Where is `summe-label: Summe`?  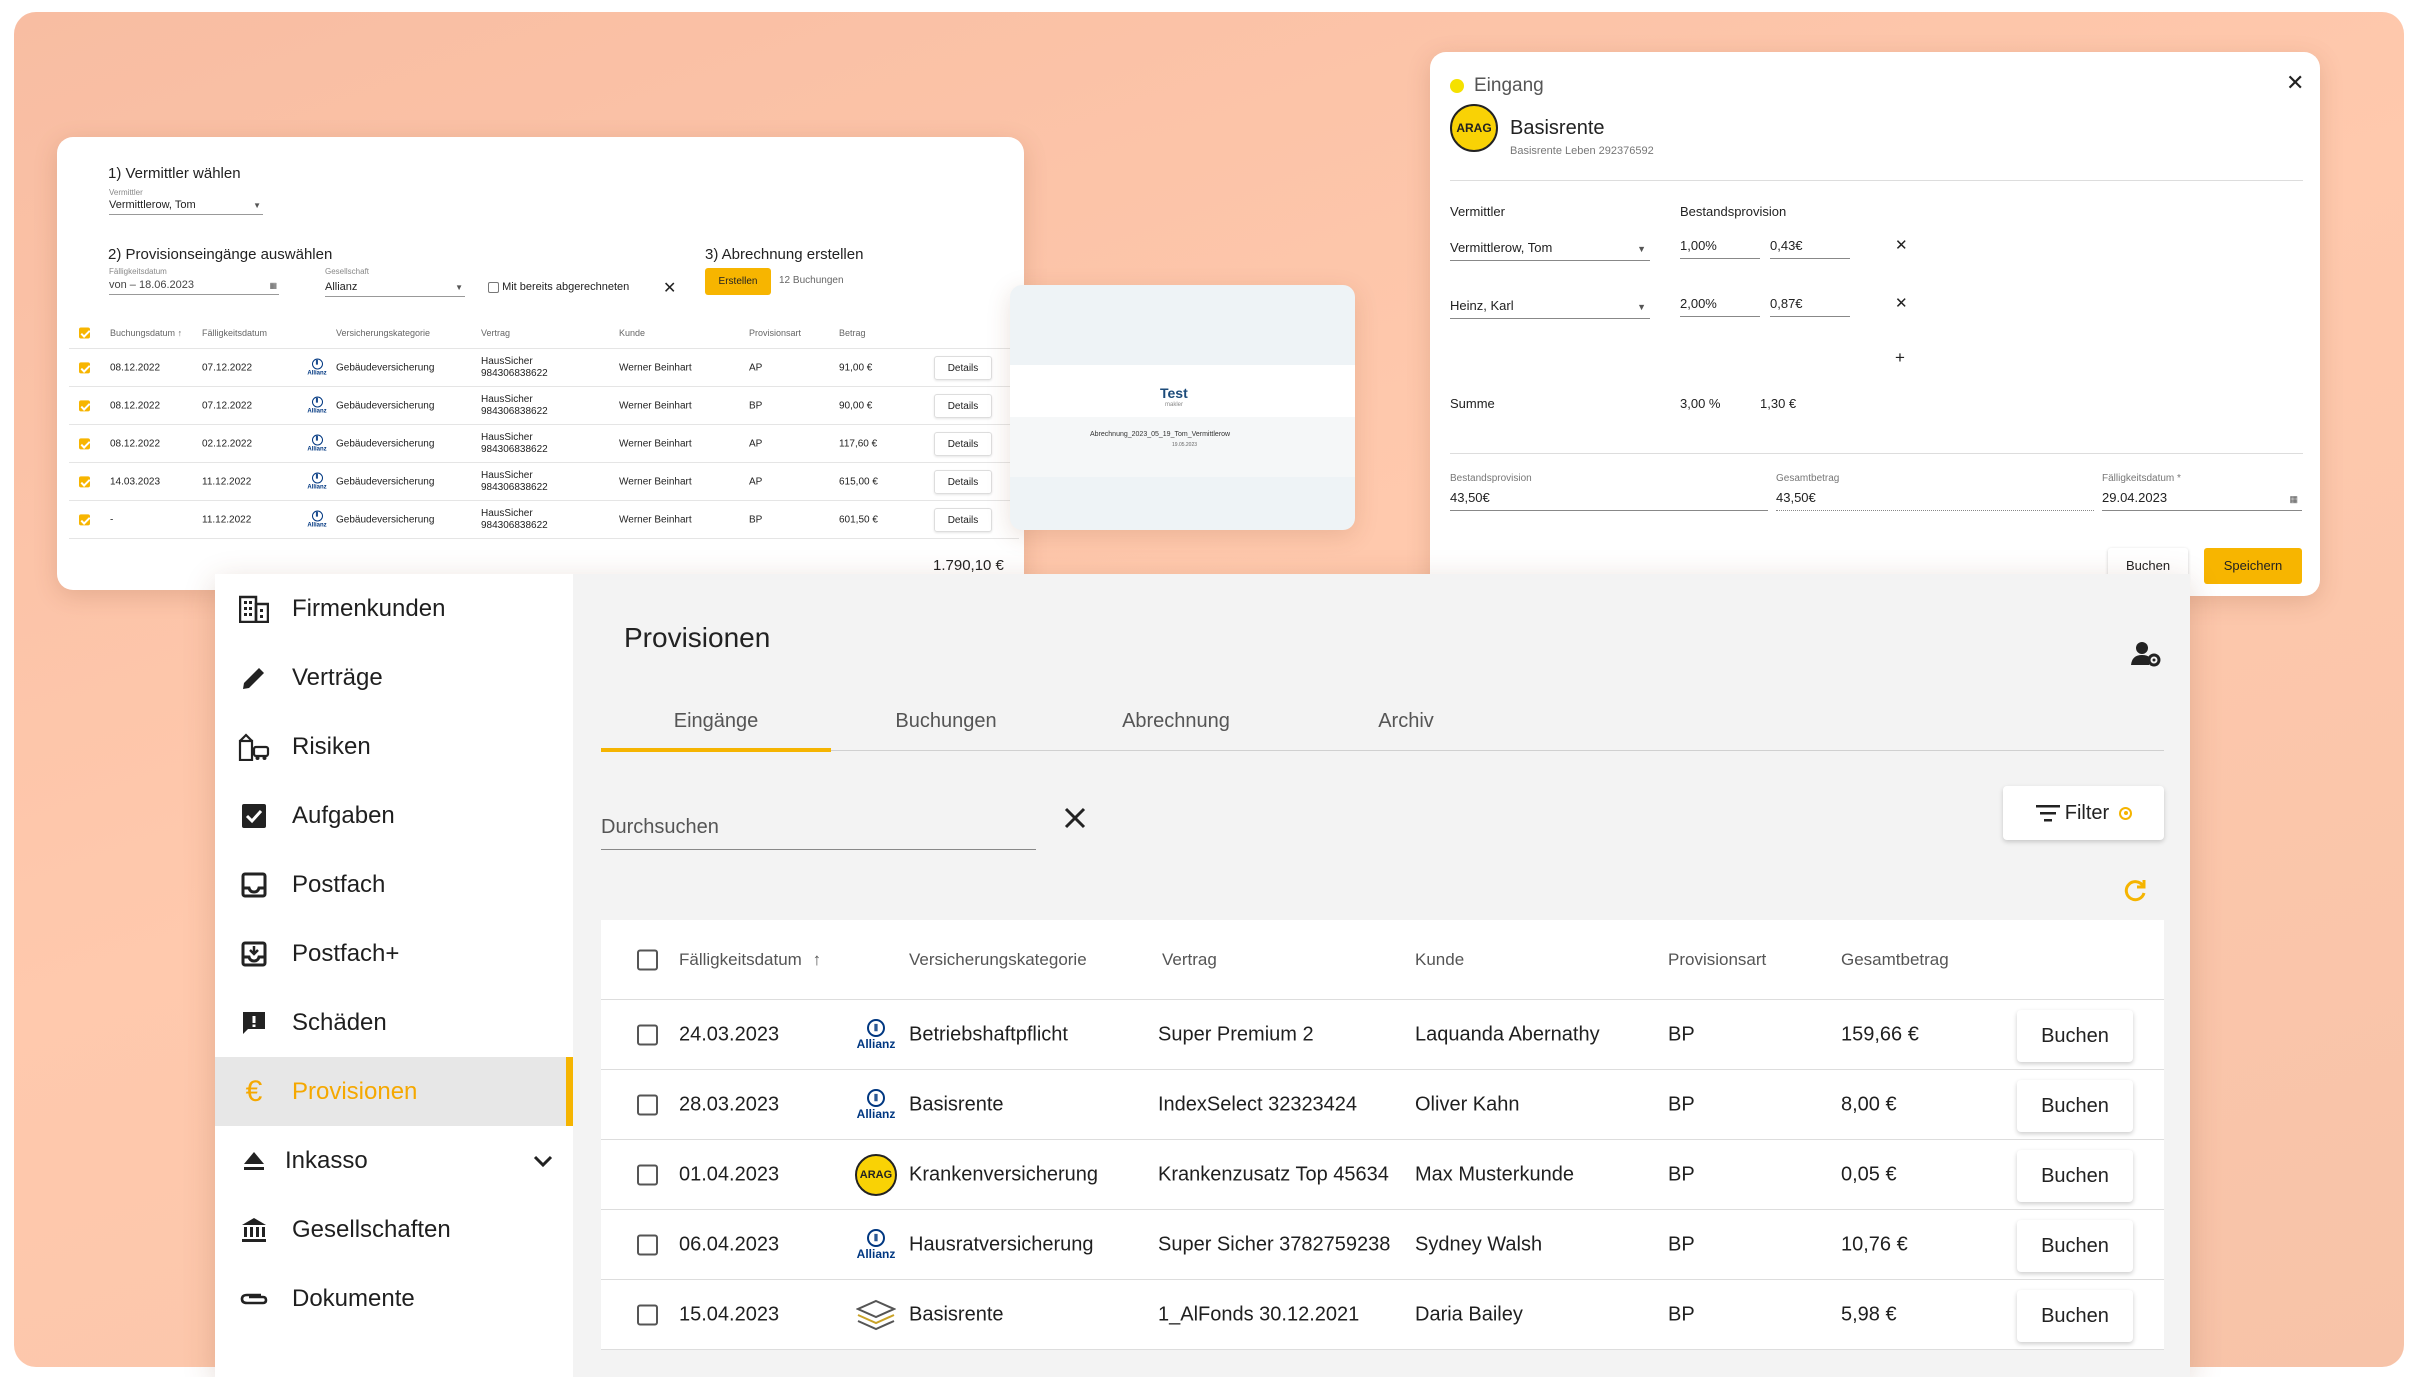
summe-label: Summe is located at coordinates (1472, 403).